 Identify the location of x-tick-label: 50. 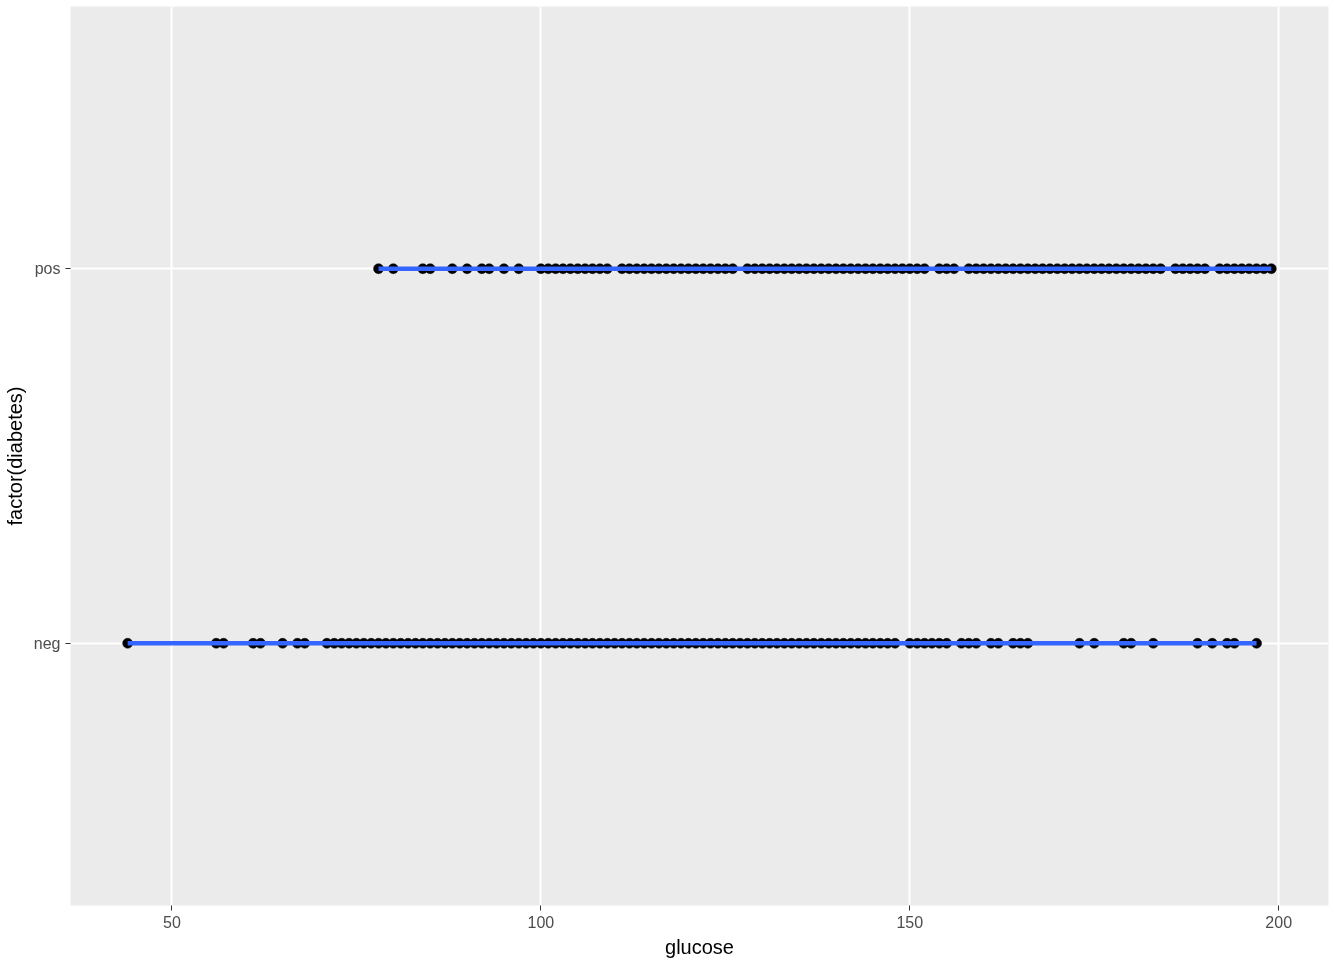
(172, 922).